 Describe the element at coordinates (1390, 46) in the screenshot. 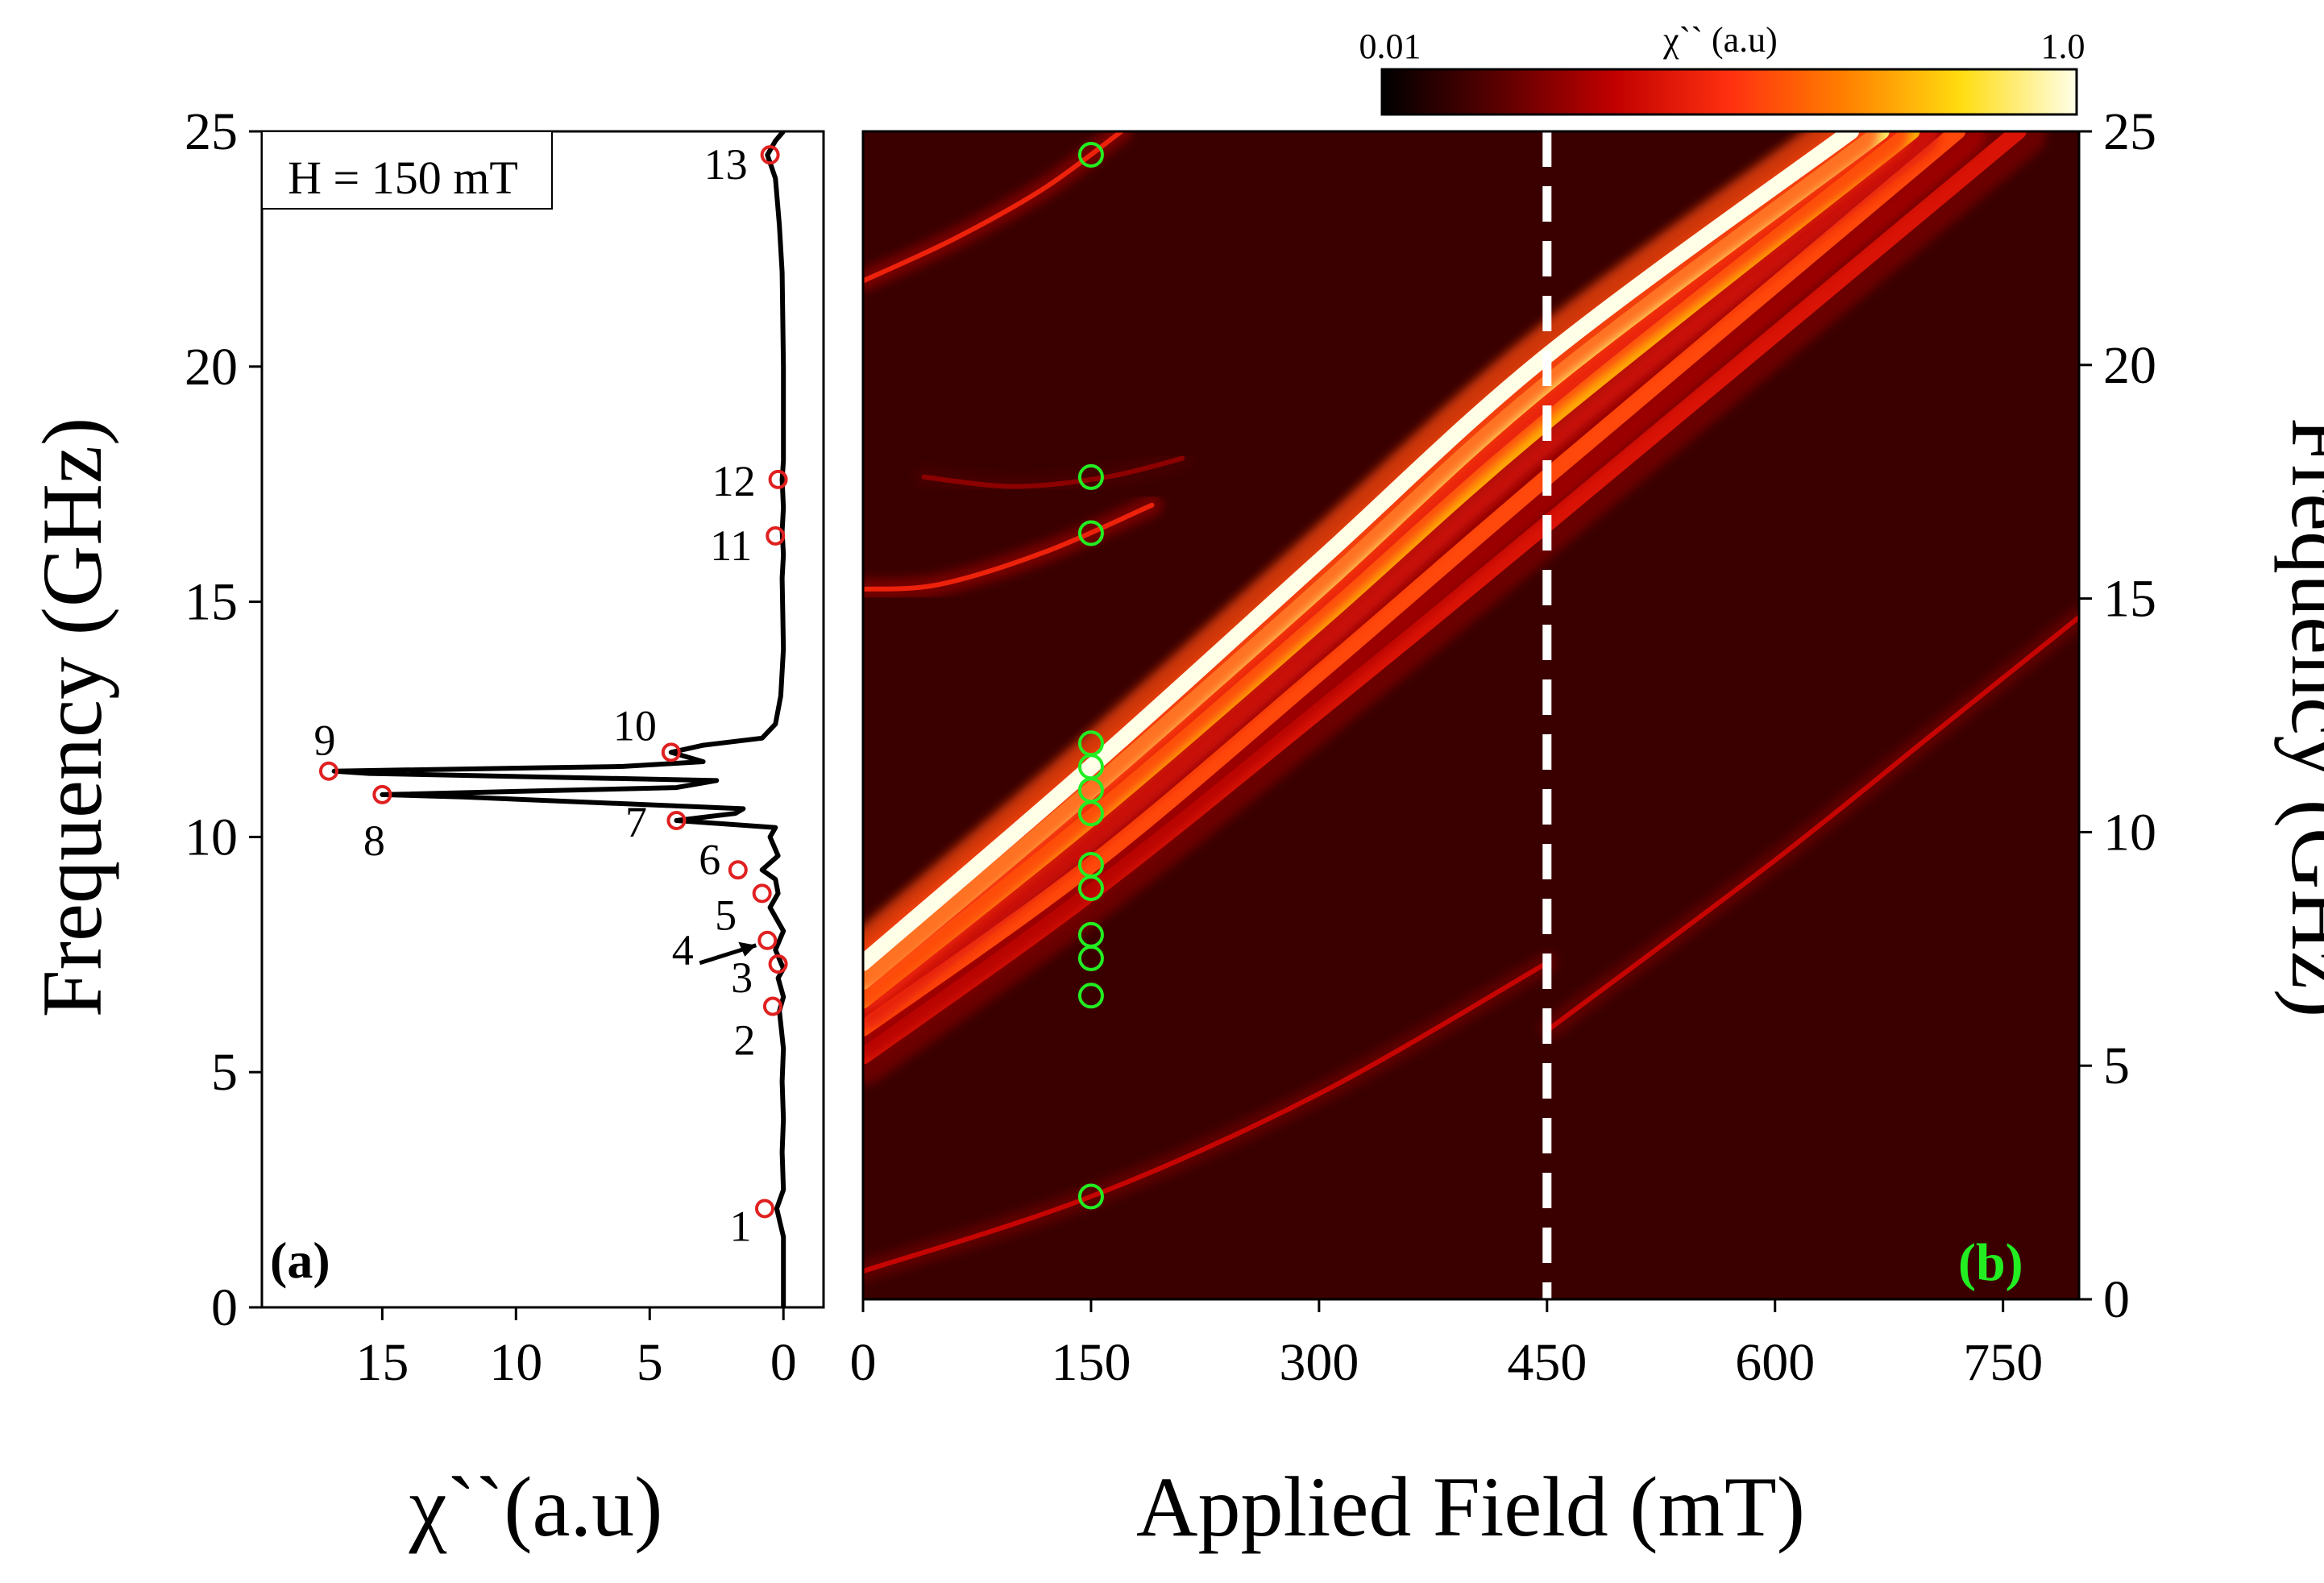

I see `colorbar-min-label: 0.01` at that location.